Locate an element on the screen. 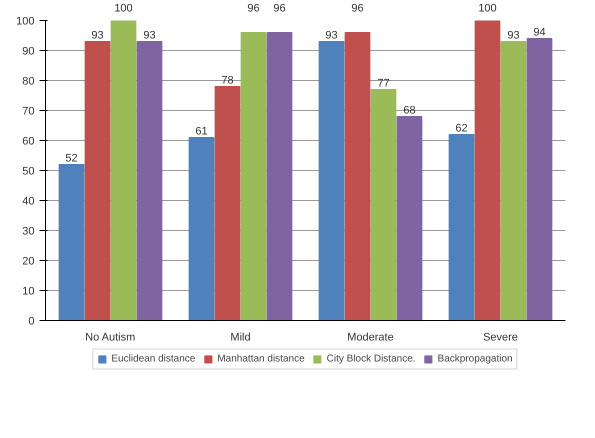 This screenshot has width=595, height=438. data-label: 52 is located at coordinates (71, 158).